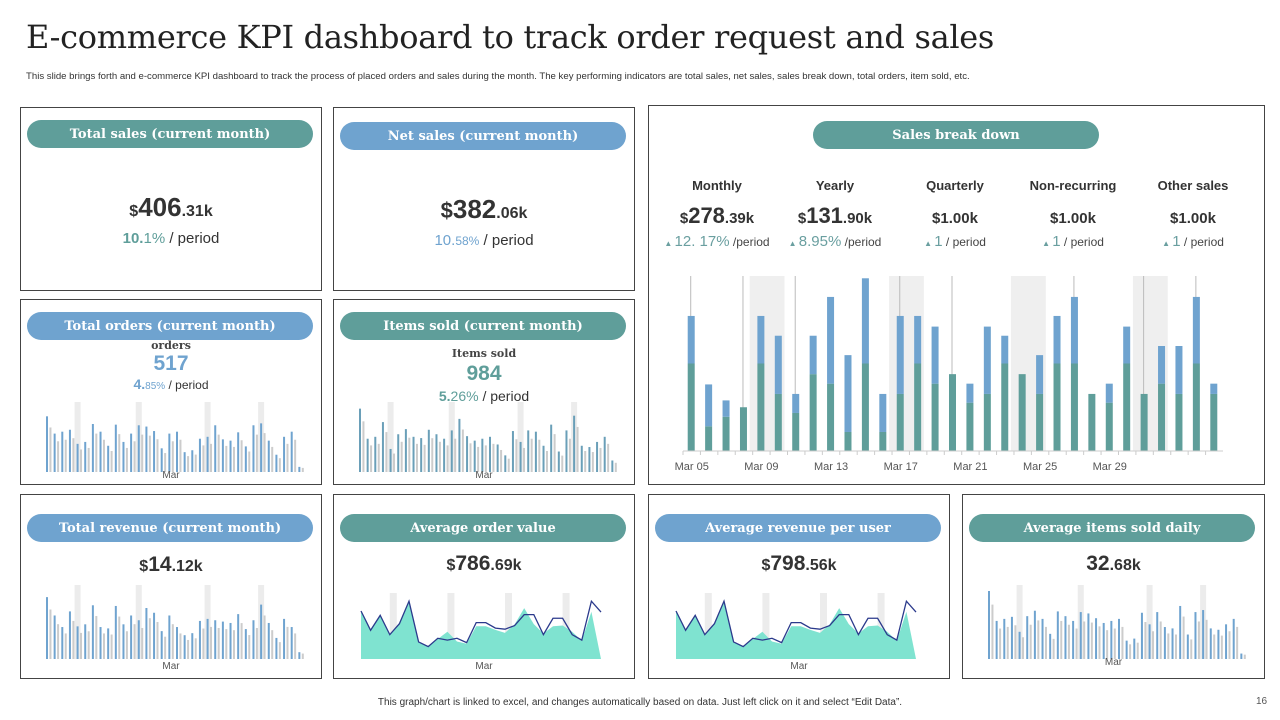 The image size is (1280, 720). Describe the element at coordinates (481, 630) in the screenshot. I see `area-fill` at that location.